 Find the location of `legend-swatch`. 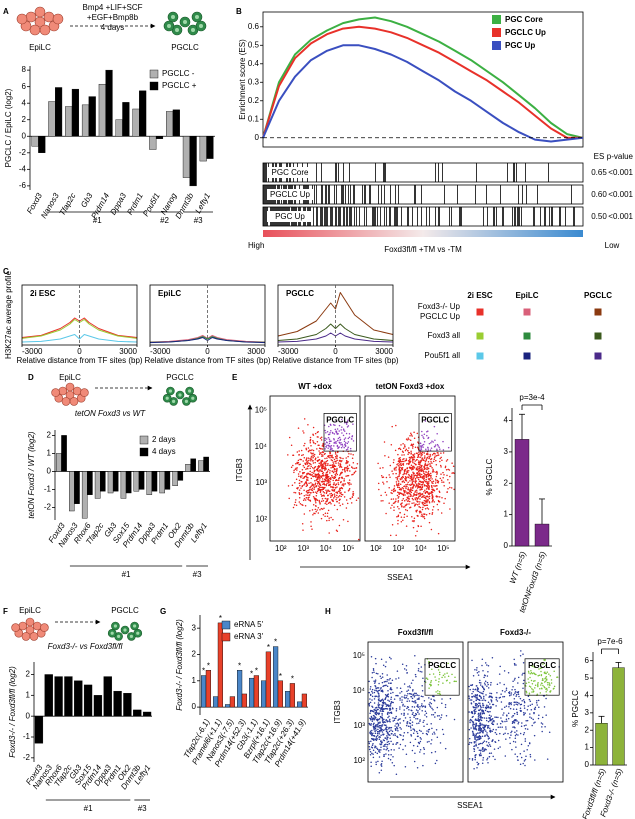

legend-swatch is located at coordinates (527, 356).